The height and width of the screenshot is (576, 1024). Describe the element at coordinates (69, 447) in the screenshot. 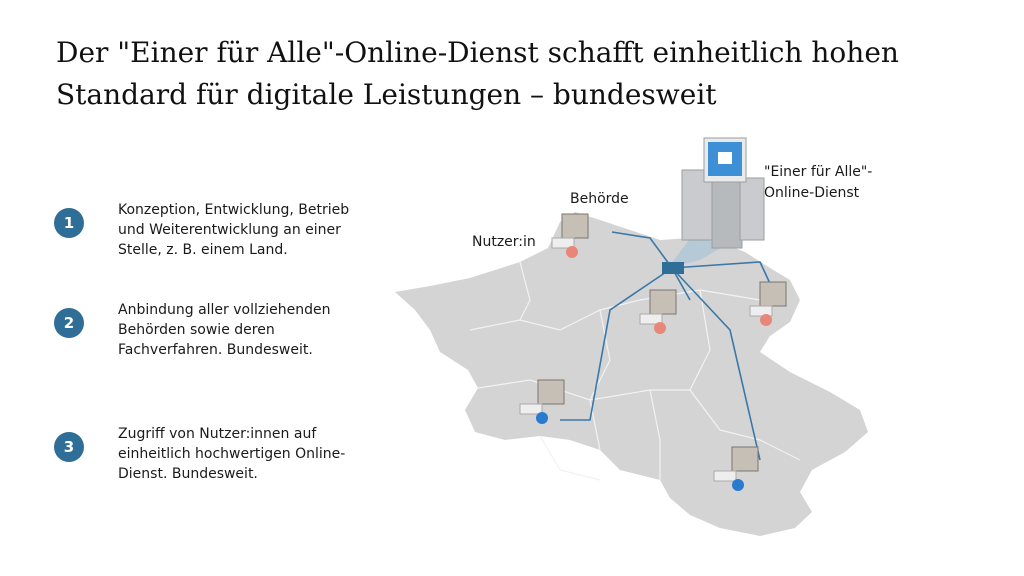

I see `number-badge: 3` at that location.